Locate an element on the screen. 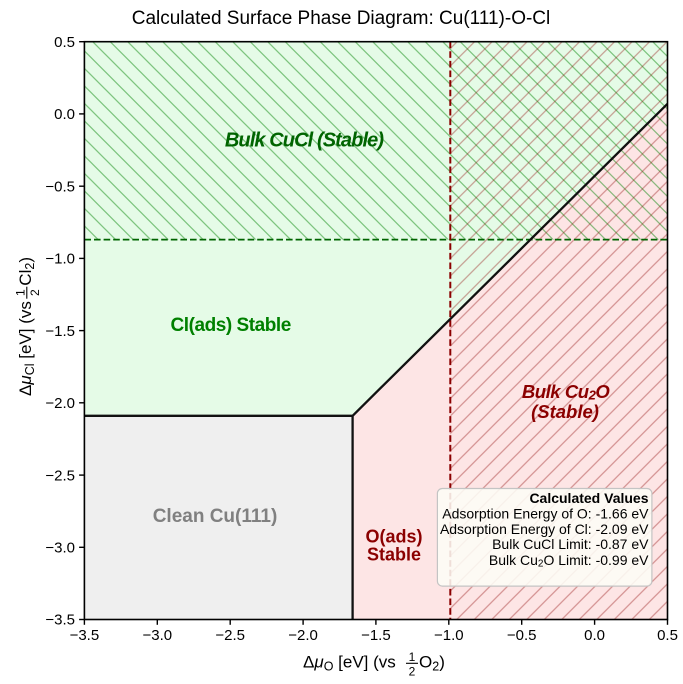 The image size is (683, 684). svg-text: O(ads) is located at coordinates (393, 536).